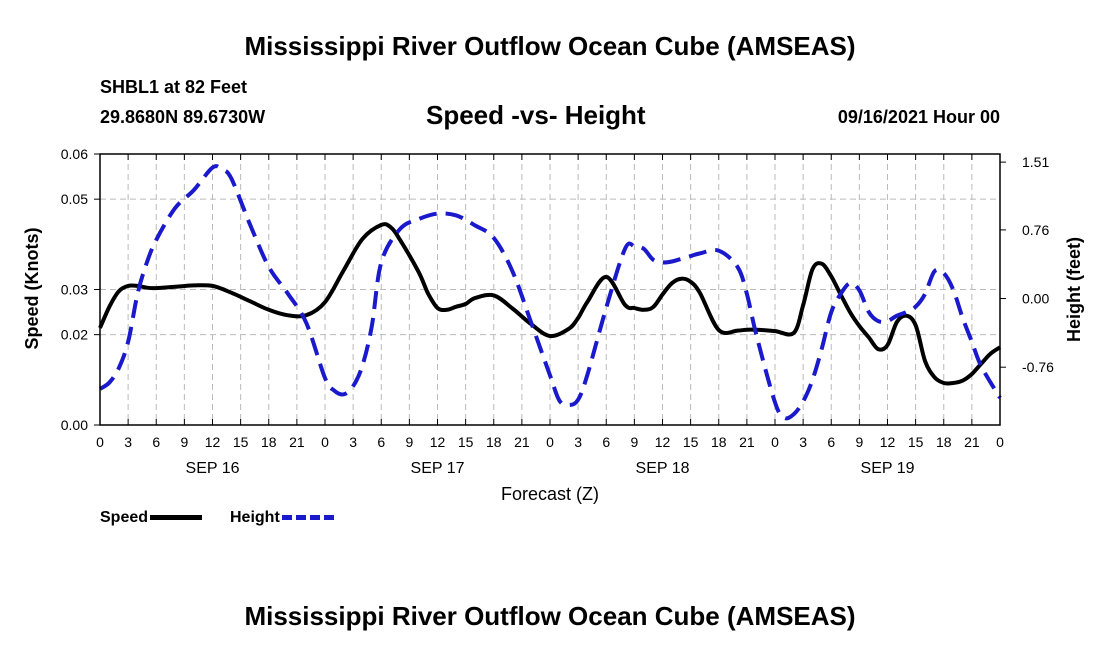 The height and width of the screenshot is (650, 1100). I want to click on y-tick-label: 0.03, so click(74, 290).